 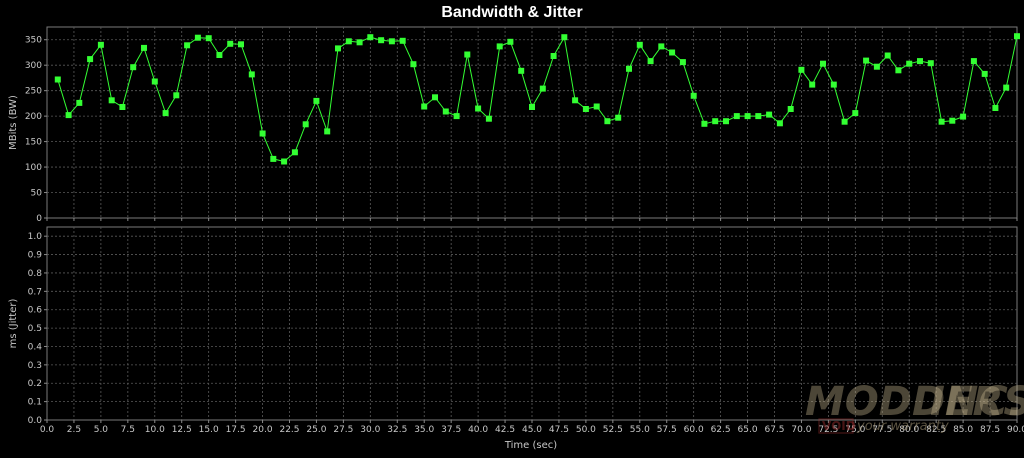 What do you see at coordinates (914, 402) in the screenshot?
I see `svg-text: MODDERS` at bounding box center [914, 402].